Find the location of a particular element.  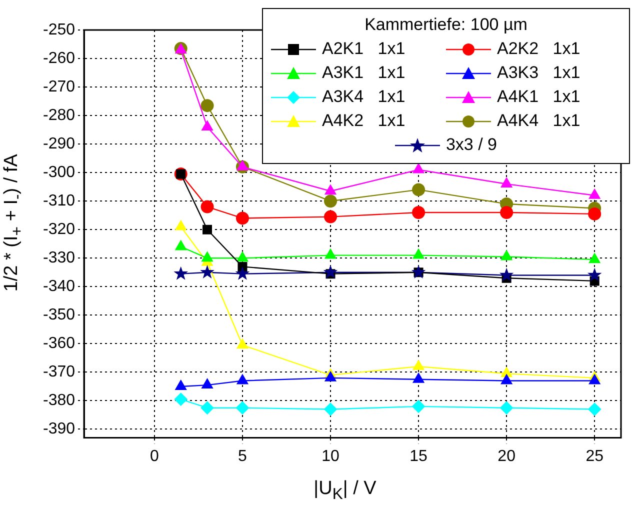

legend-label: 3x3 / 9 is located at coordinates (472, 145).